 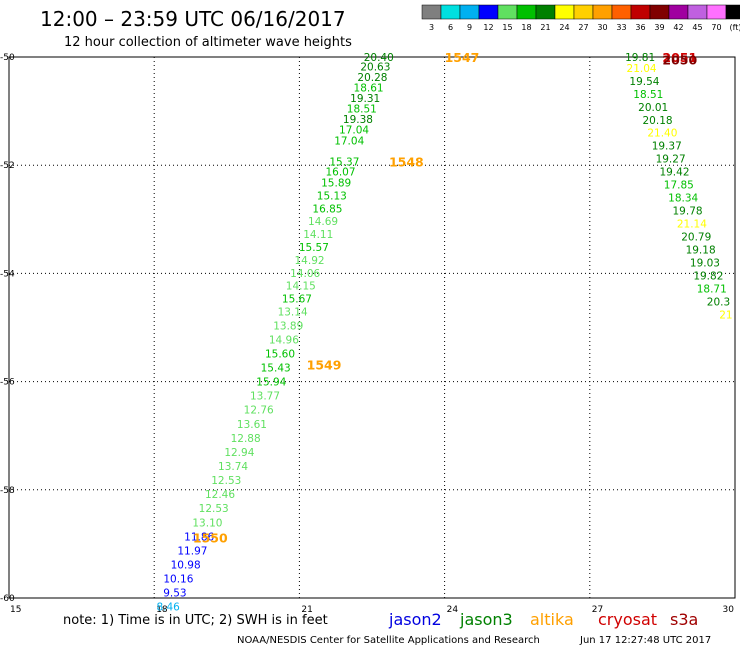 I want to click on swh-value-label: 14.15, so click(x=301, y=286).